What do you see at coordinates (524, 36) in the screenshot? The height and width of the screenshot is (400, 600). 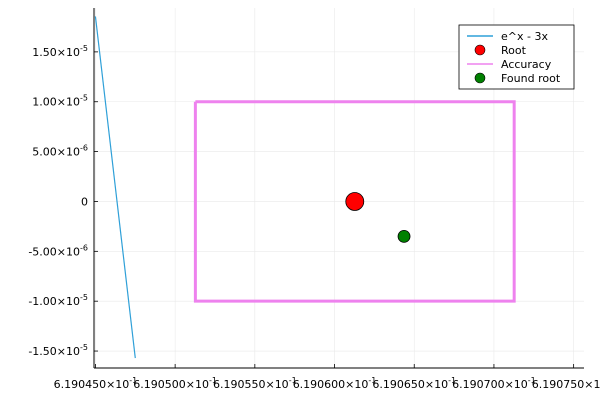 I see `legend-entry-label: e^x - 3x` at bounding box center [524, 36].